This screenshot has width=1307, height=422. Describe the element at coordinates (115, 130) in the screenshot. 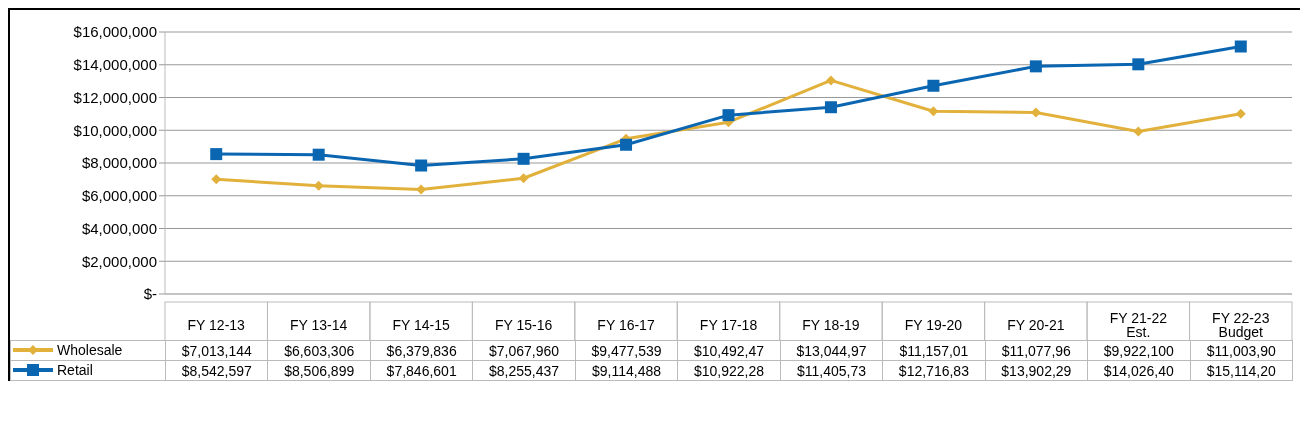

I see `y-tick-label: $10,000,000` at that location.